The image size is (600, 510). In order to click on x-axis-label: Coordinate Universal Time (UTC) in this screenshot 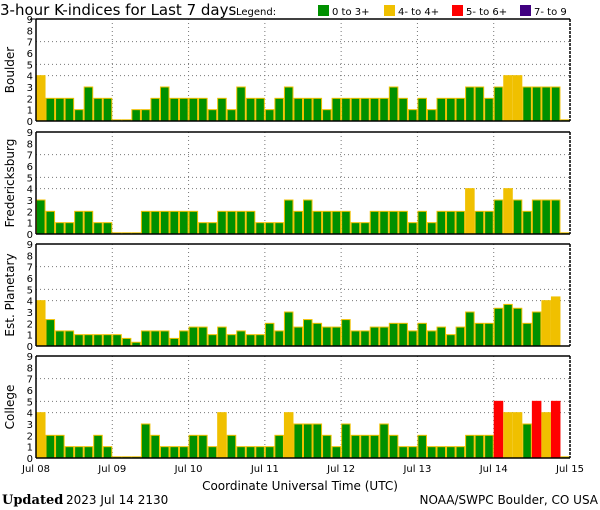, I will do `click(300, 486)`.